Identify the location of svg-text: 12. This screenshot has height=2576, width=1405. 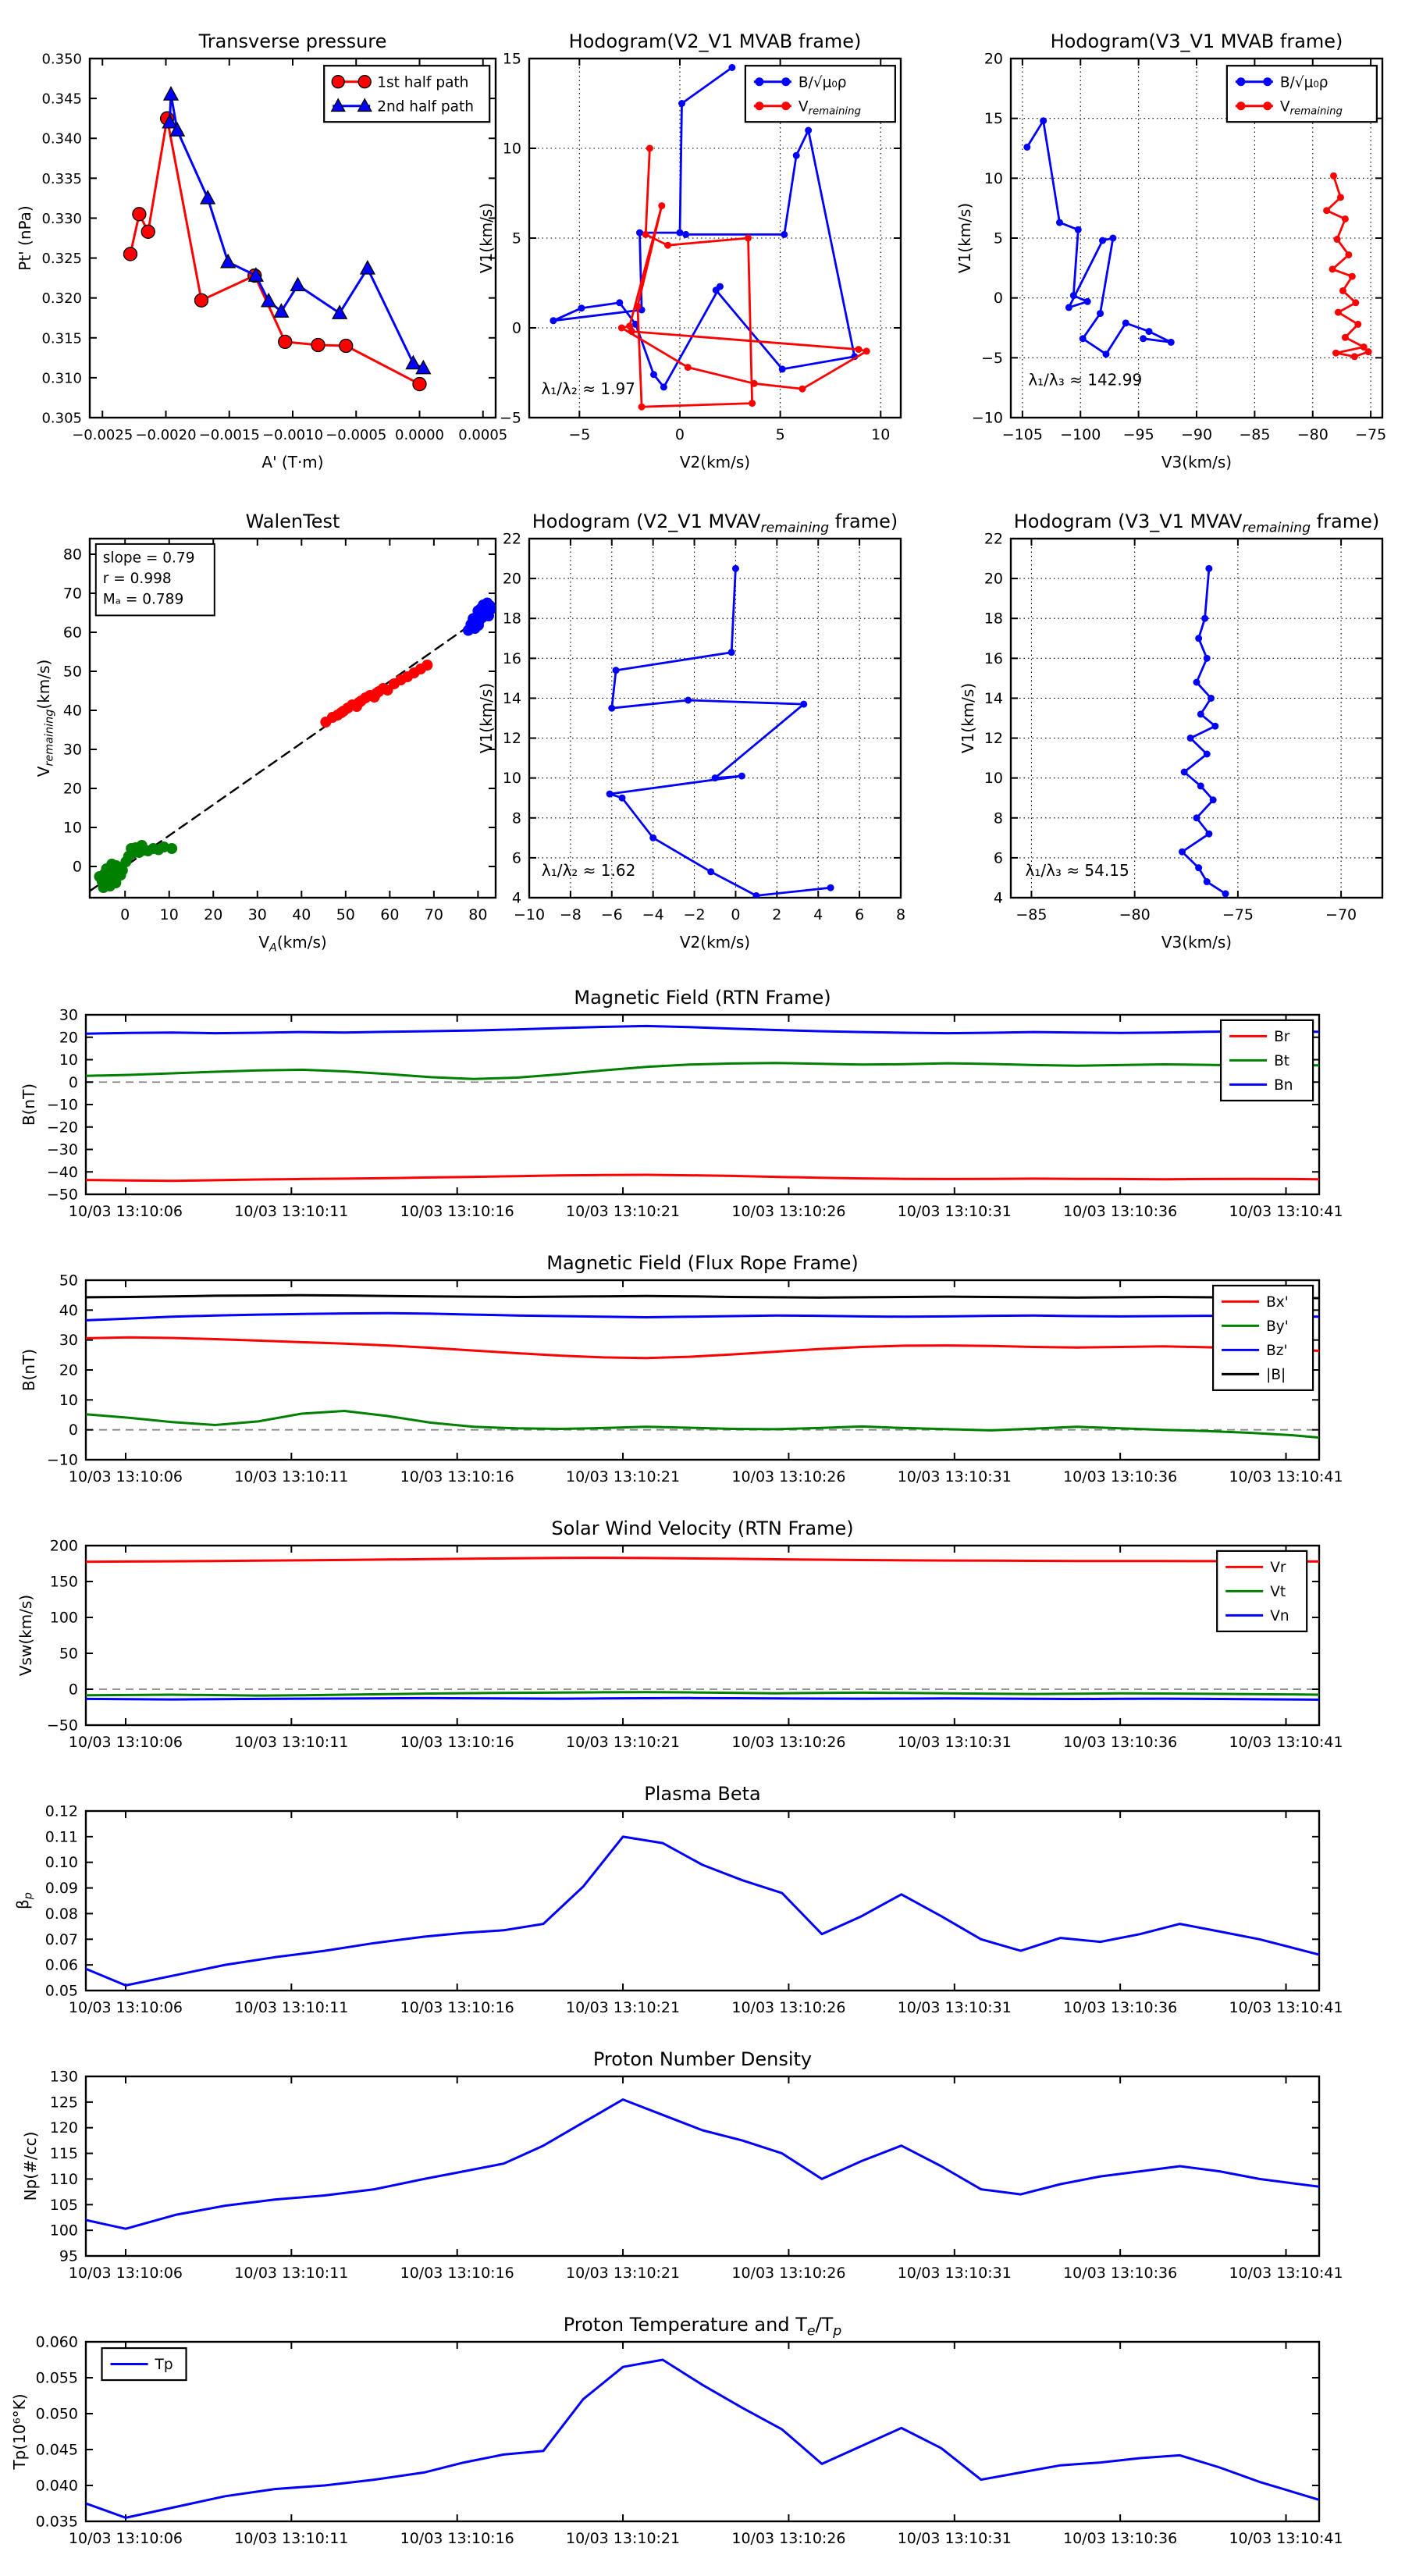
(512, 738).